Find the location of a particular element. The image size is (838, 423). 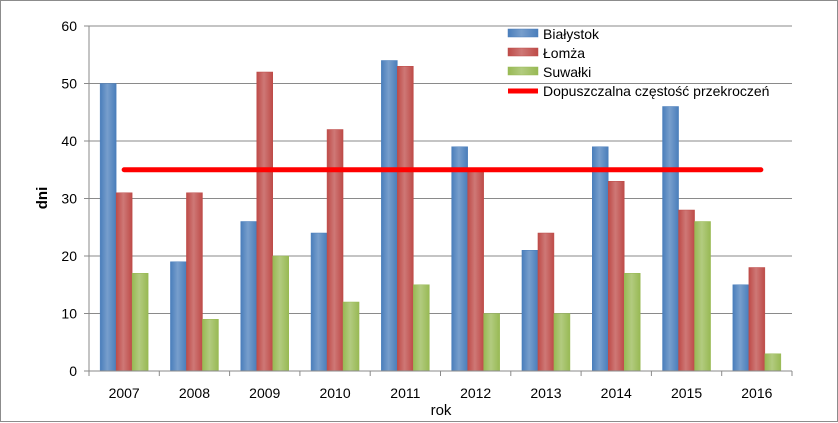

bar-Suwałki-2009 is located at coordinates (280, 313).